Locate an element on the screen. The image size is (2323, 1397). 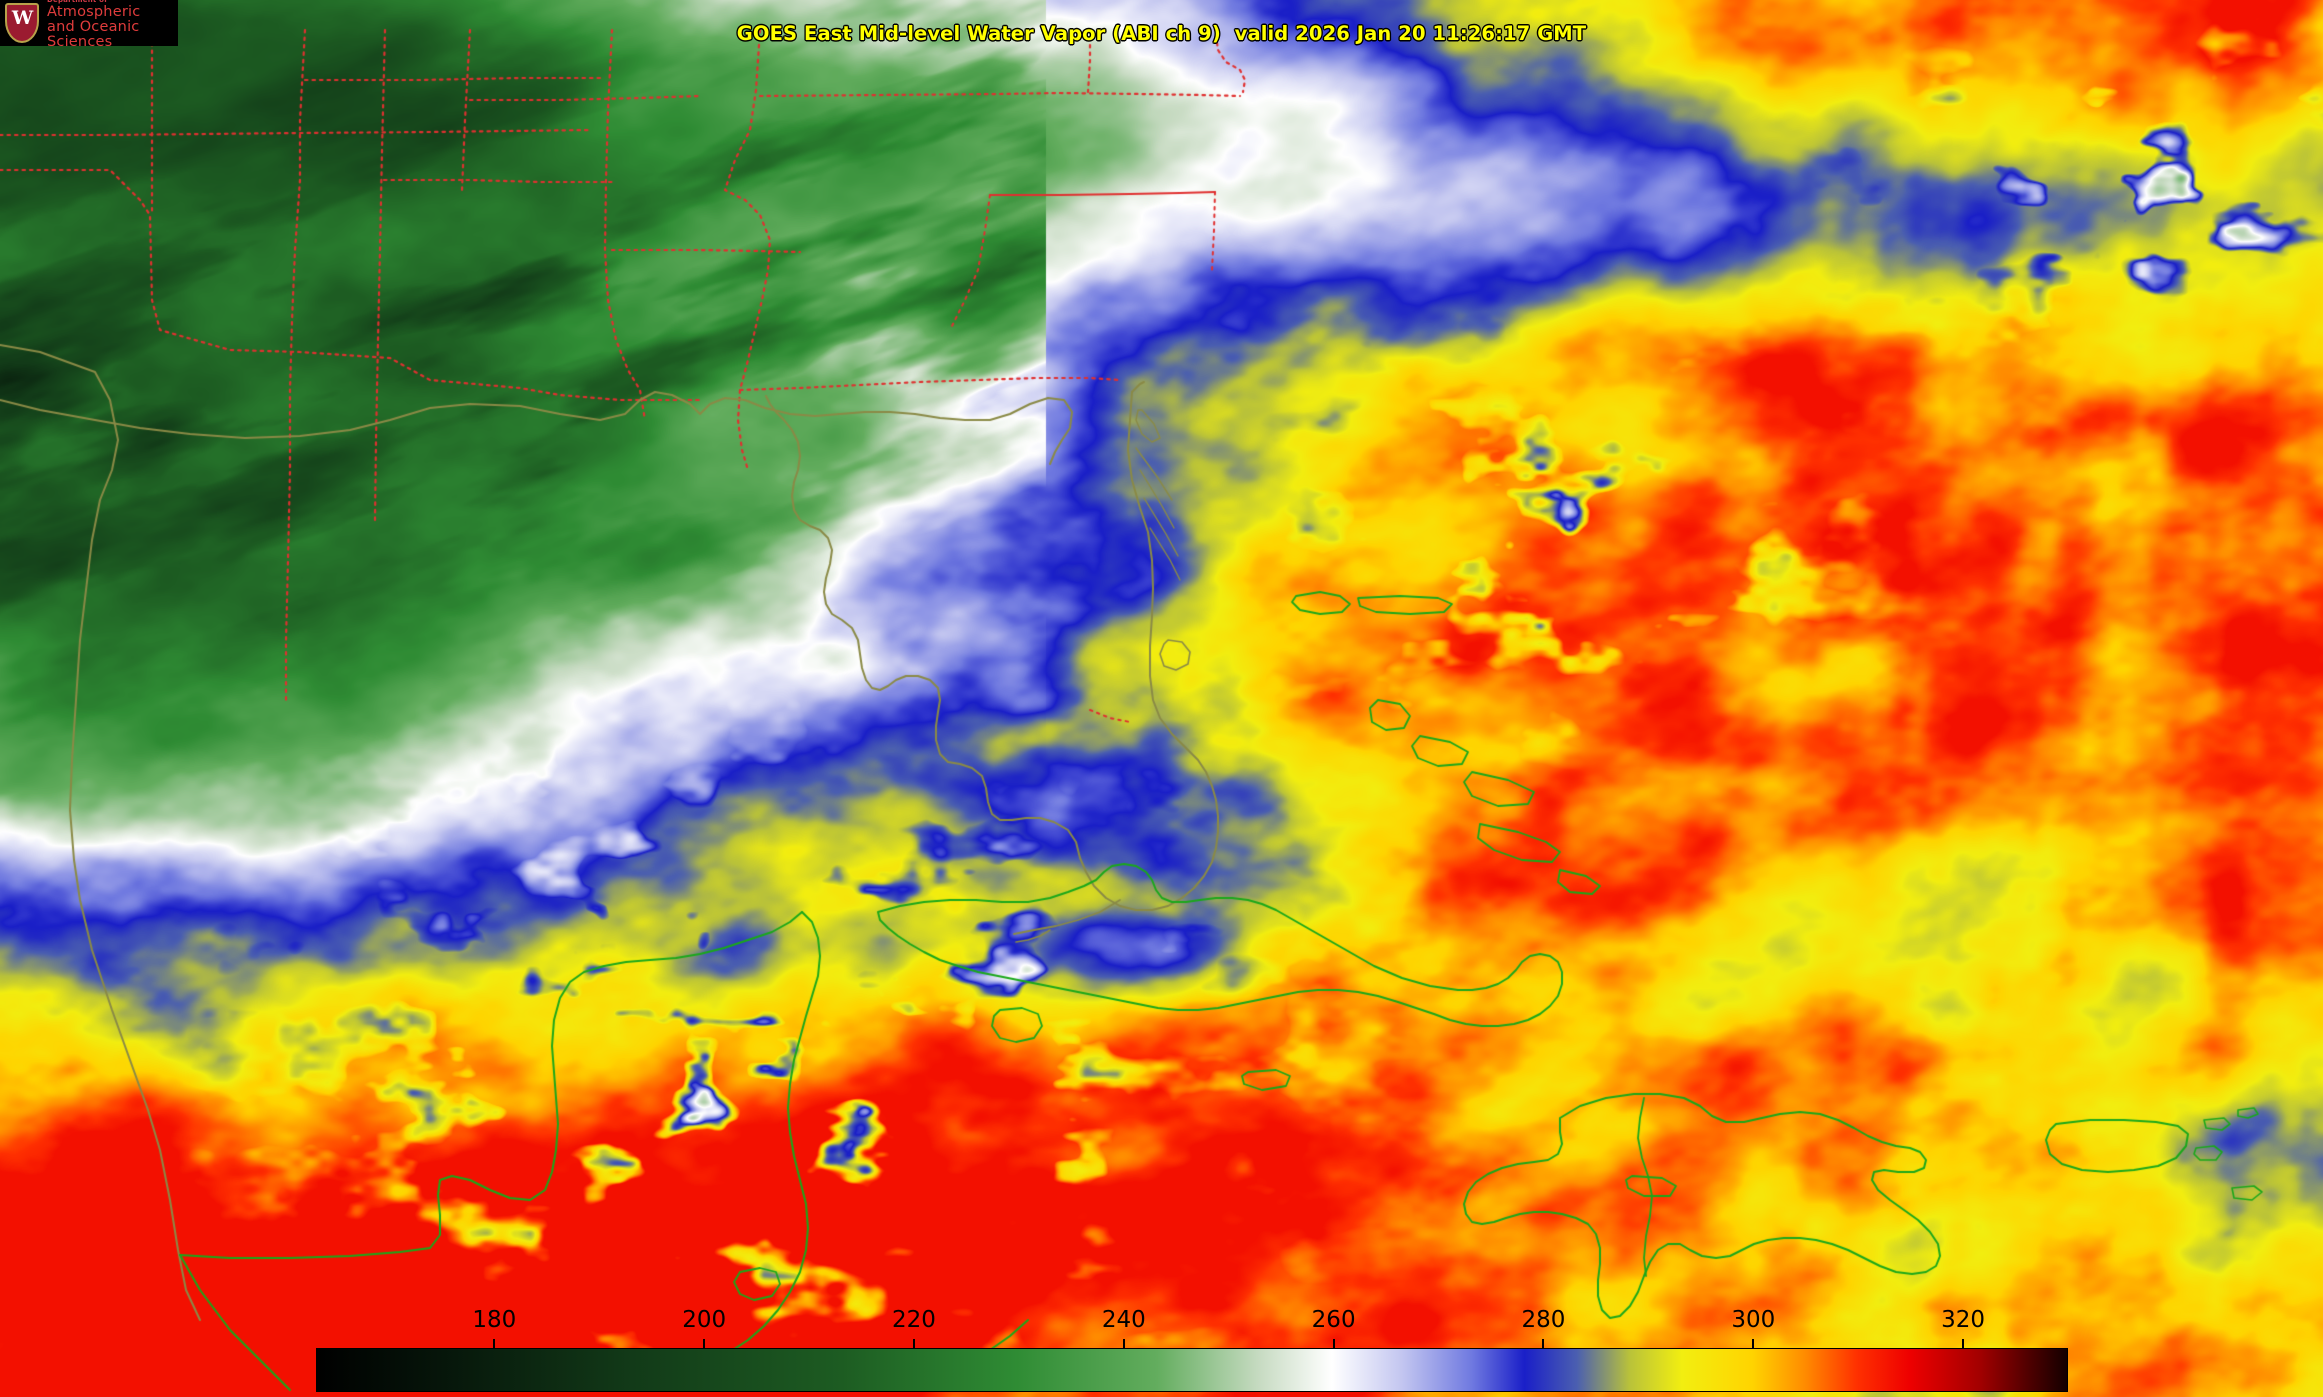
colorbar: 180 200 220 240 260 280 300 320 is located at coordinates (1192, 1349).